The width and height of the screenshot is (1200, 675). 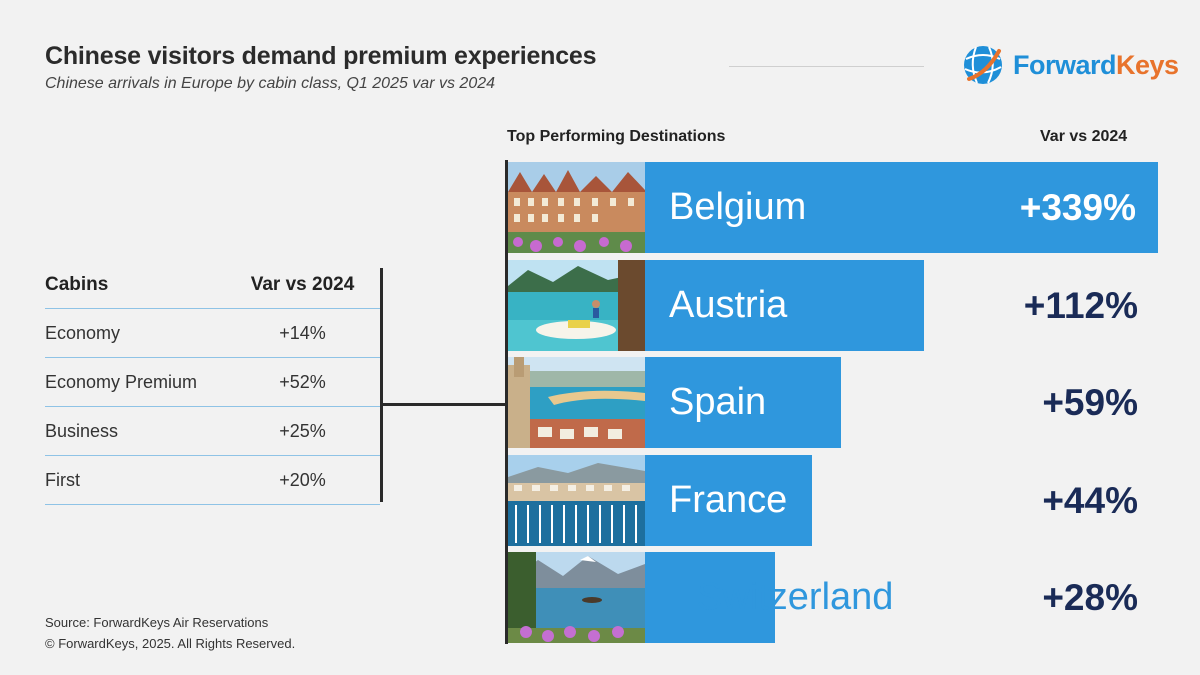 What do you see at coordinates (1084, 136) in the screenshot?
I see `destinations-var-heading: Var vs 2024` at bounding box center [1084, 136].